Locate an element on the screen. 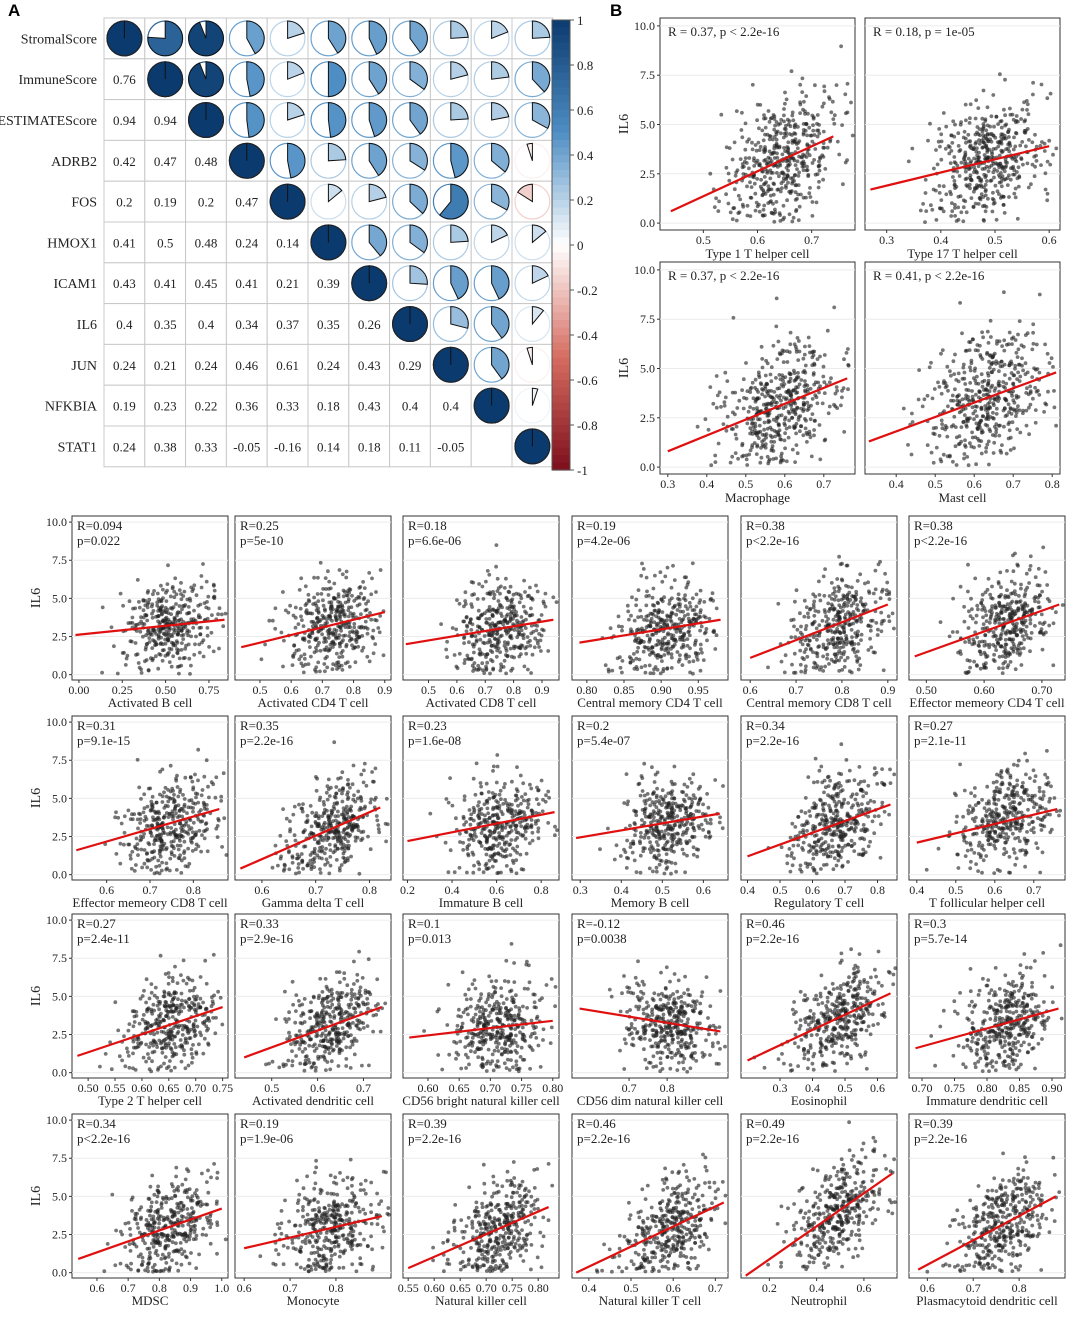  x-tick-label: 0.9 is located at coordinates (384, 690).